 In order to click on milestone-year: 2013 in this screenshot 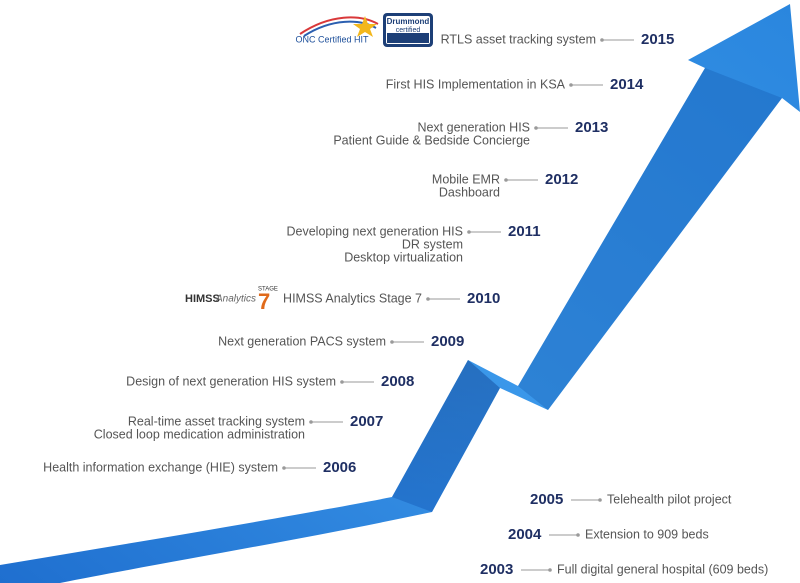, I will do `click(591, 127)`.